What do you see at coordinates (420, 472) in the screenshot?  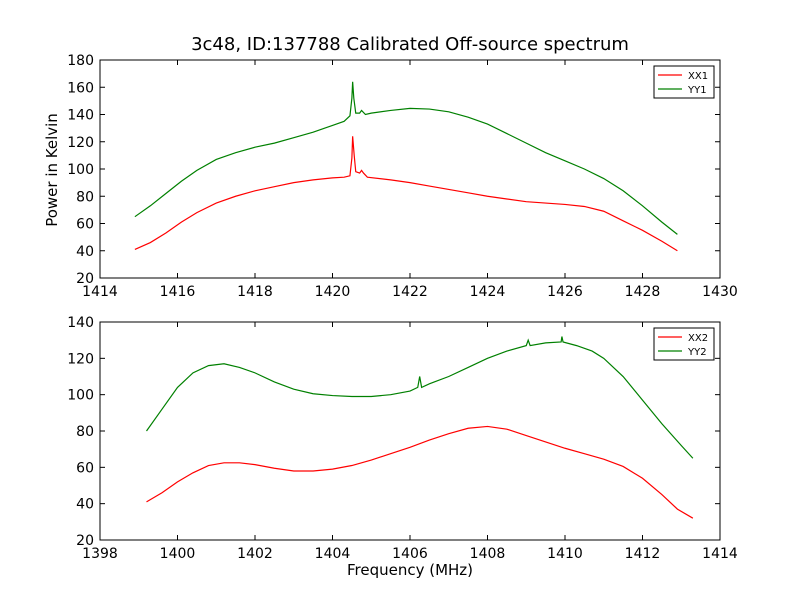 I see `series-line-xx2` at bounding box center [420, 472].